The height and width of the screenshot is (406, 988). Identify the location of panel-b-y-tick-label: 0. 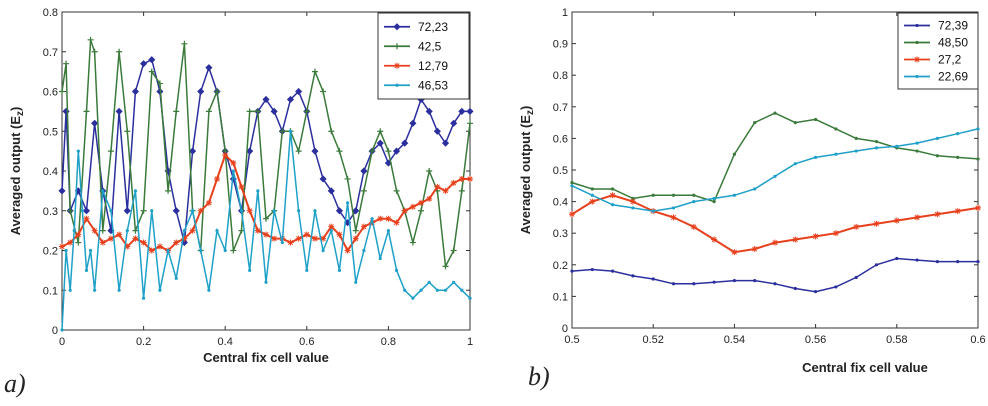
(565, 329).